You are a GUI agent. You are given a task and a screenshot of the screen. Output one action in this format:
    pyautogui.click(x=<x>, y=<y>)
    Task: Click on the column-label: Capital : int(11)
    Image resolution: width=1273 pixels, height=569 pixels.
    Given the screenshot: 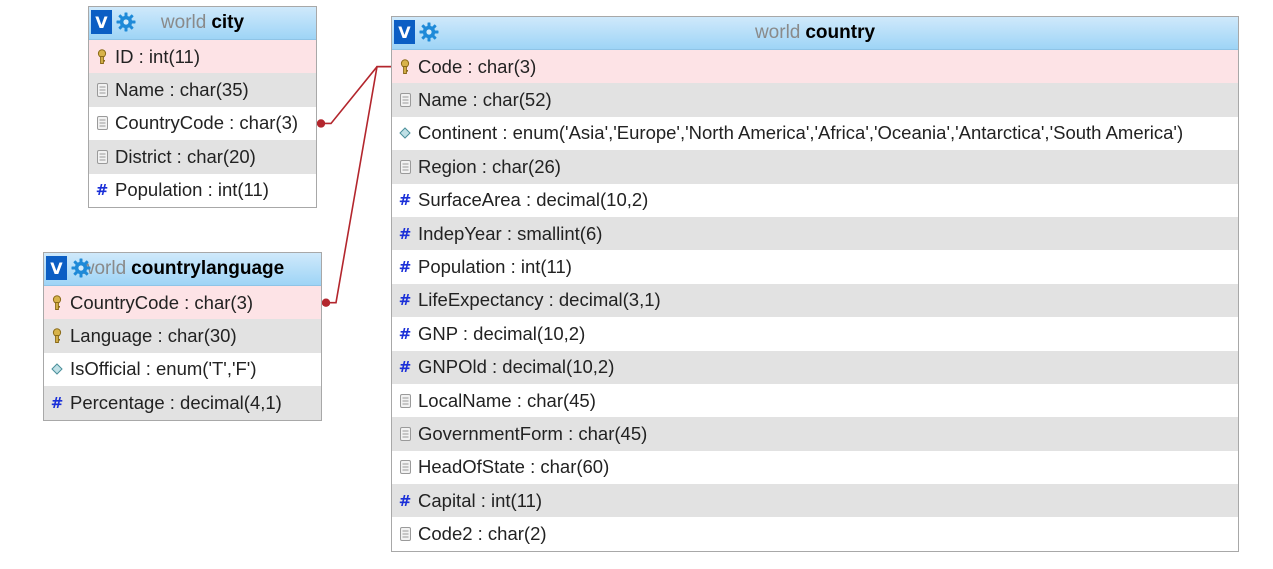 What is the action you would take?
    pyautogui.click(x=480, y=500)
    